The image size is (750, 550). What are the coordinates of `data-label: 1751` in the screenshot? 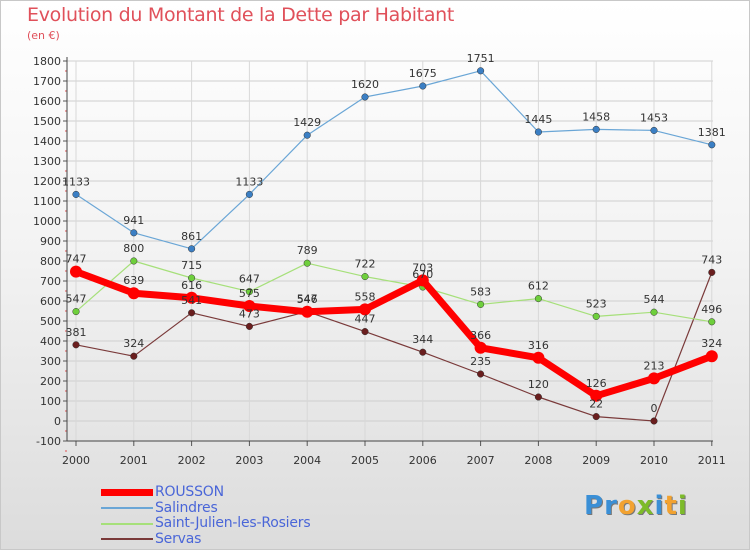 It's located at (481, 58).